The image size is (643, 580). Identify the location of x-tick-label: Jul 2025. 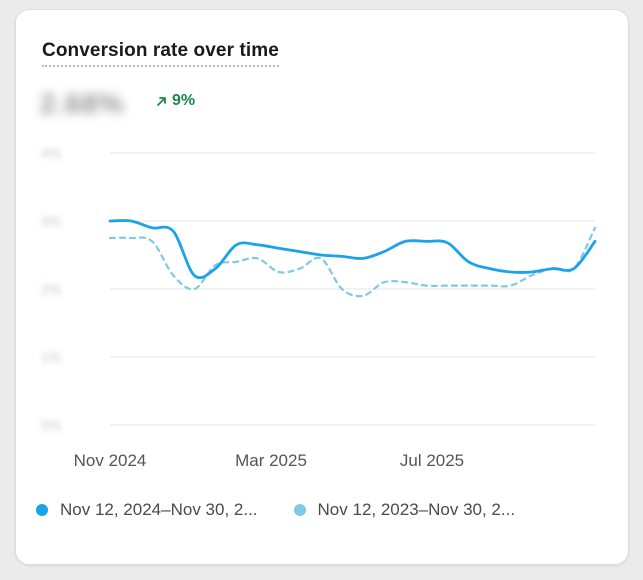
(432, 460).